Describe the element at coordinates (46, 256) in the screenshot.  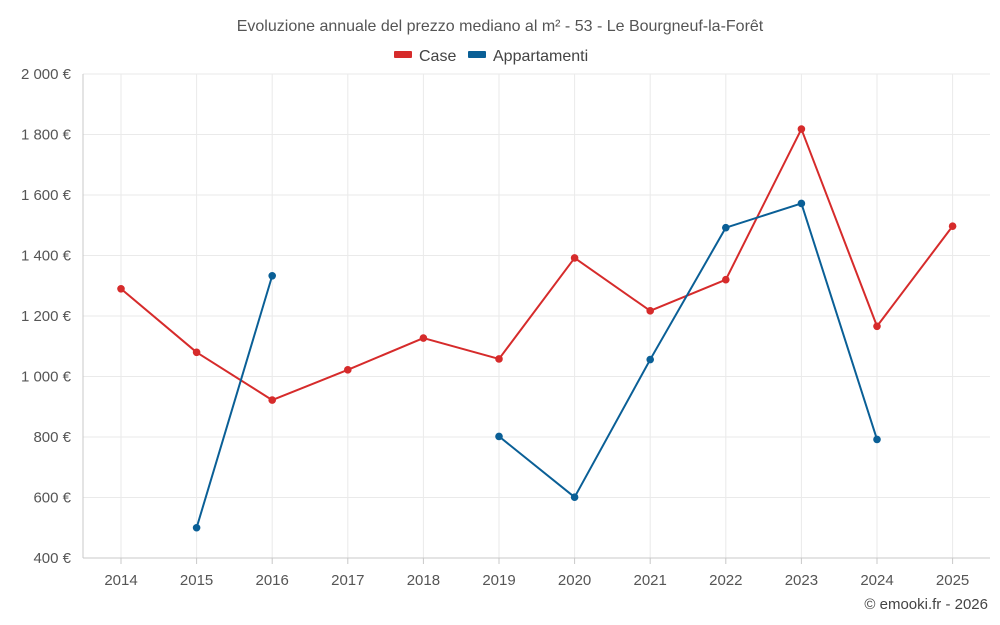
I see `y-tick-label: 1 400 €` at that location.